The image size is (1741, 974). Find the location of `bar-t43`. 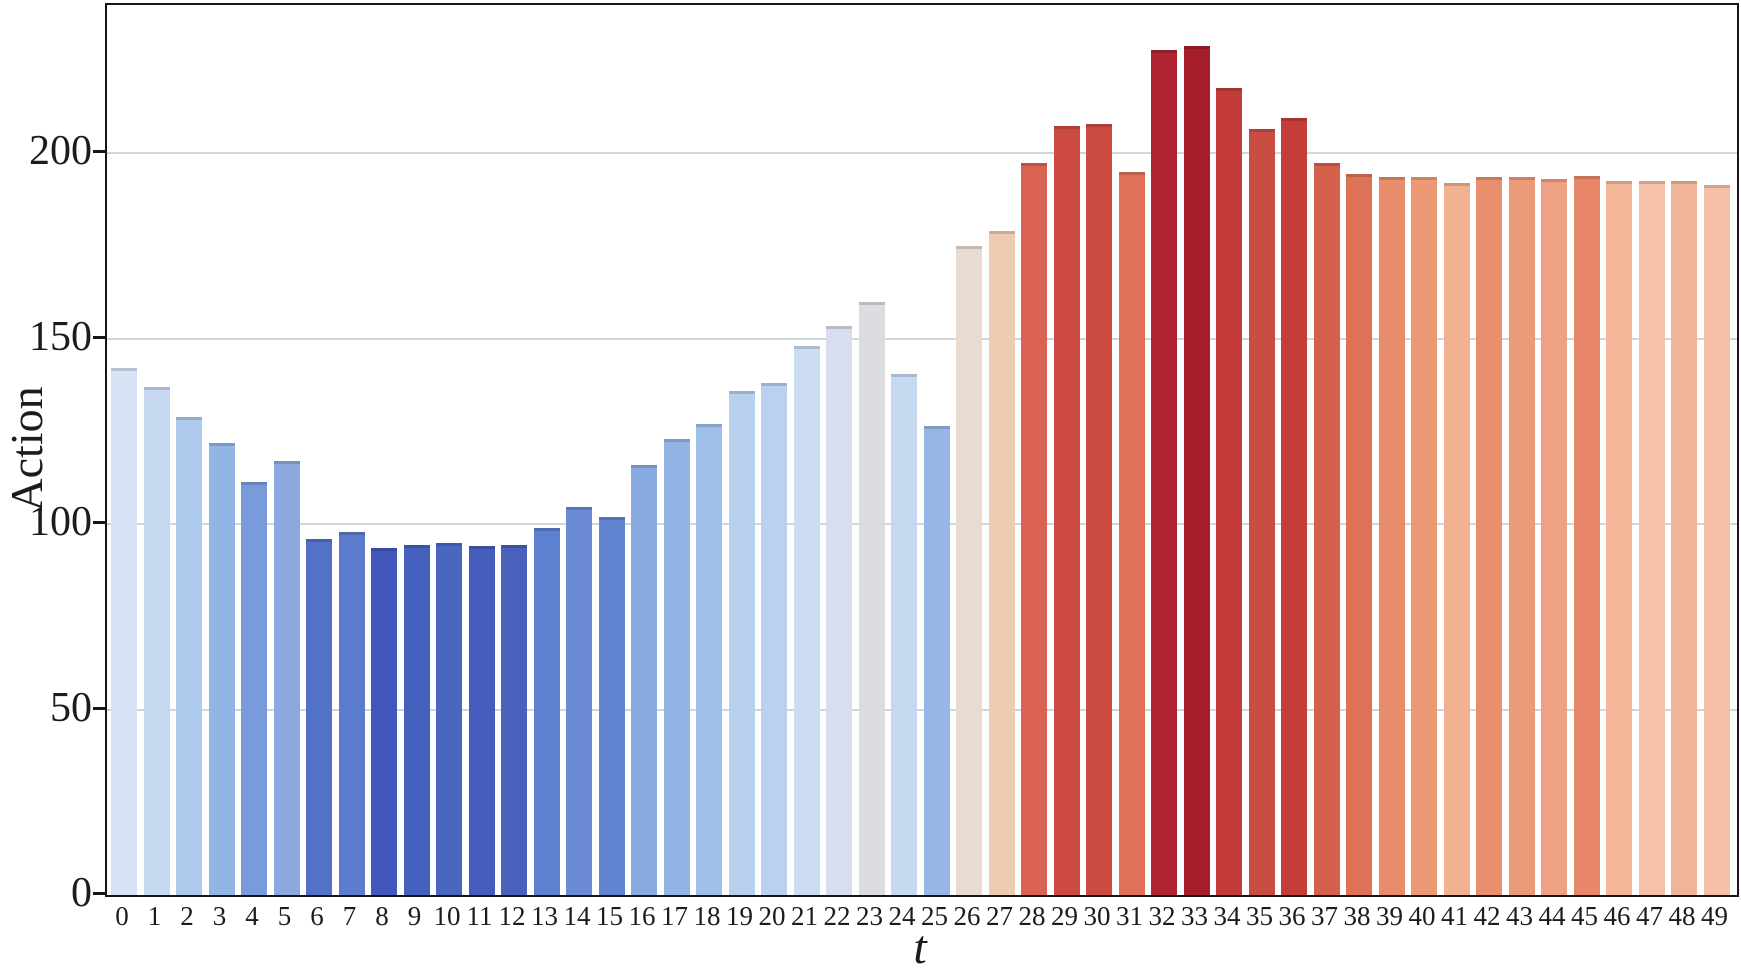

bar-t43 is located at coordinates (1521, 536).